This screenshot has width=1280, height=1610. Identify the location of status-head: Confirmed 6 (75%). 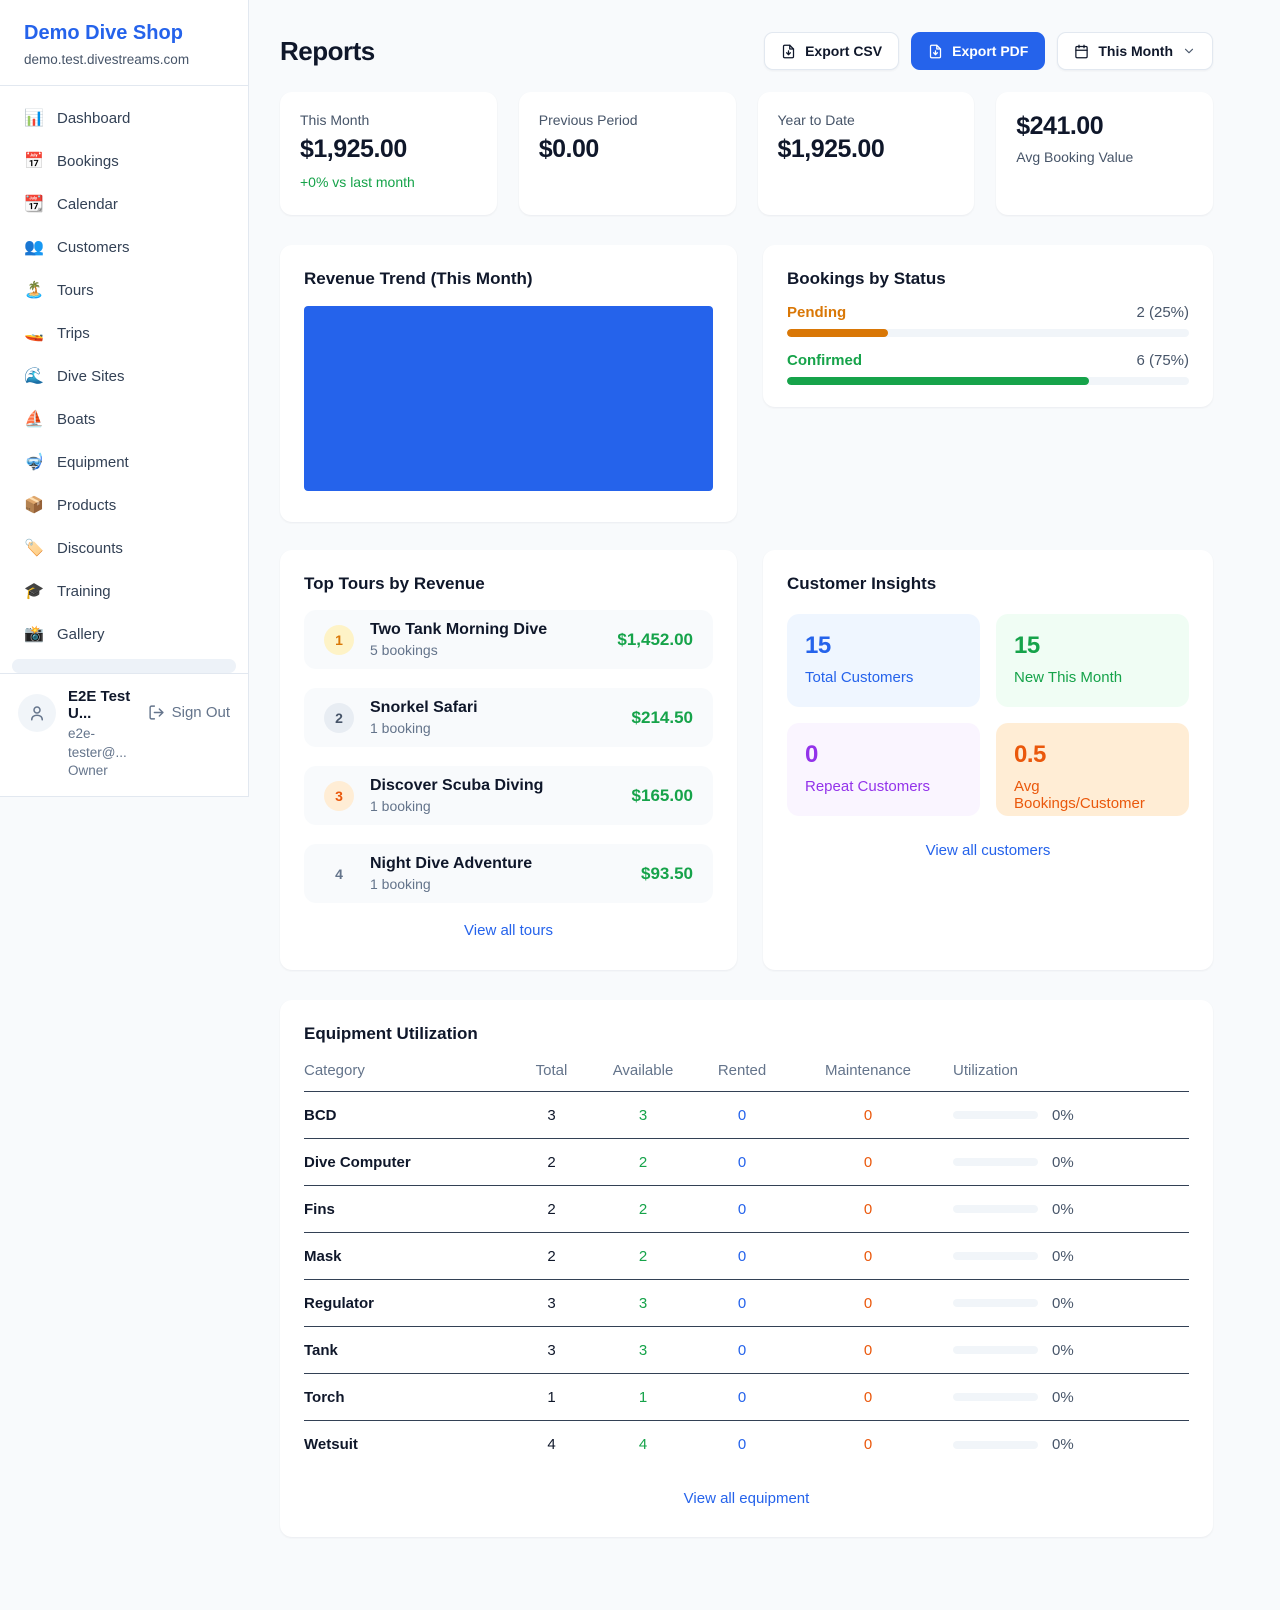
(988, 360).